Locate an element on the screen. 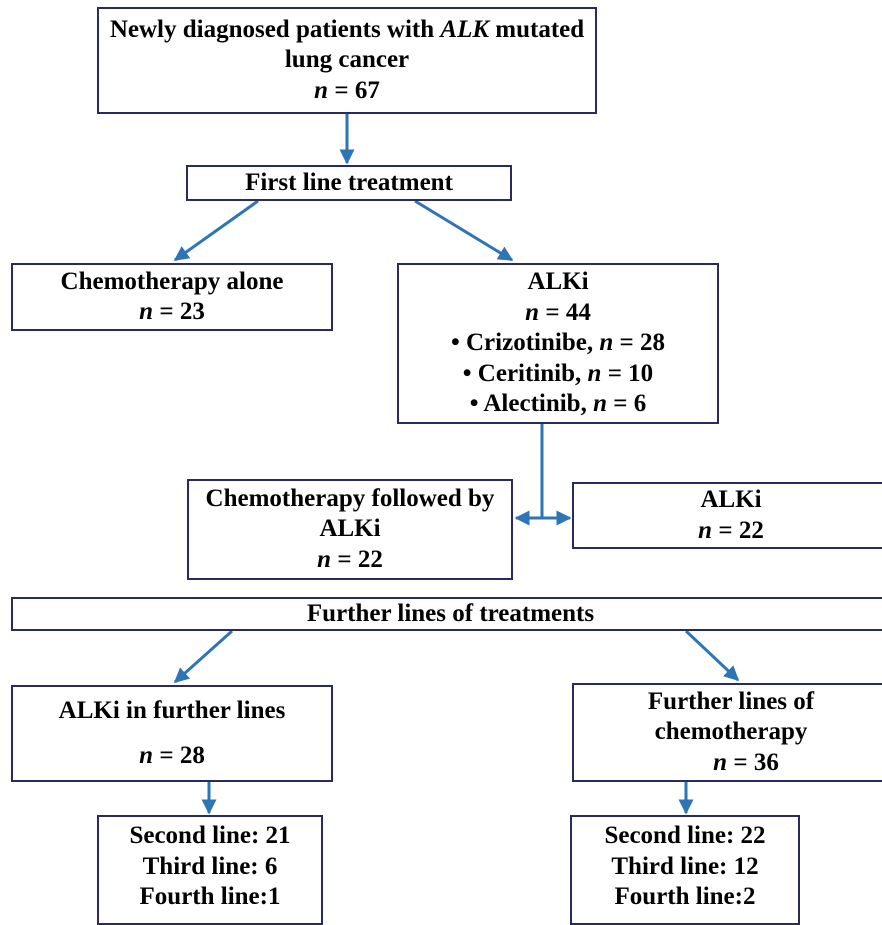 Image resolution: width=882 pixels, height=925 pixels. alki-item-alectinib: • Alectinib, n = 6 is located at coordinates (558, 404).